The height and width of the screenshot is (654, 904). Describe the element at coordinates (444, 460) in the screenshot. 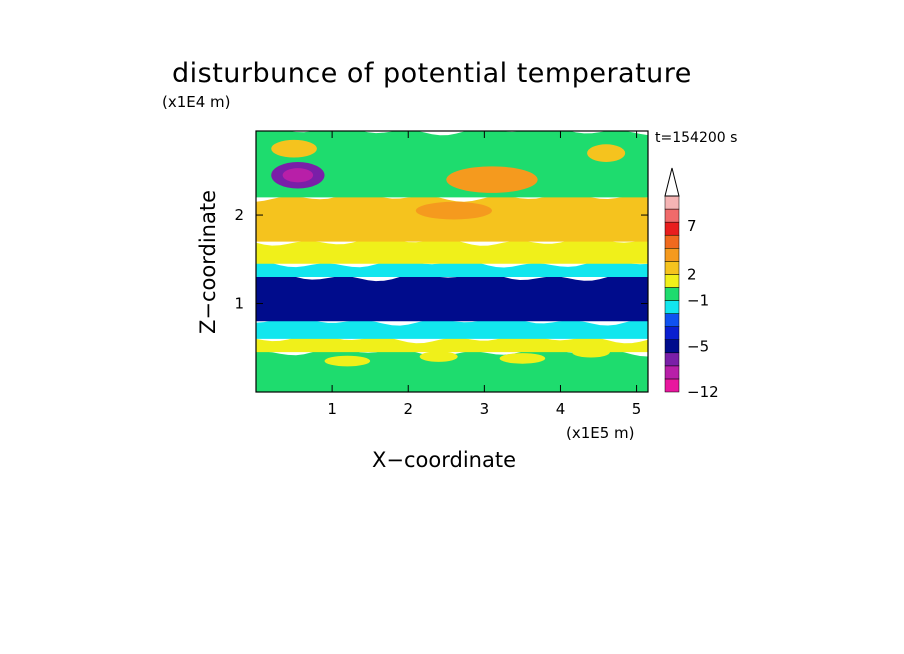

I see `x-axis-label: X−coordinate` at that location.